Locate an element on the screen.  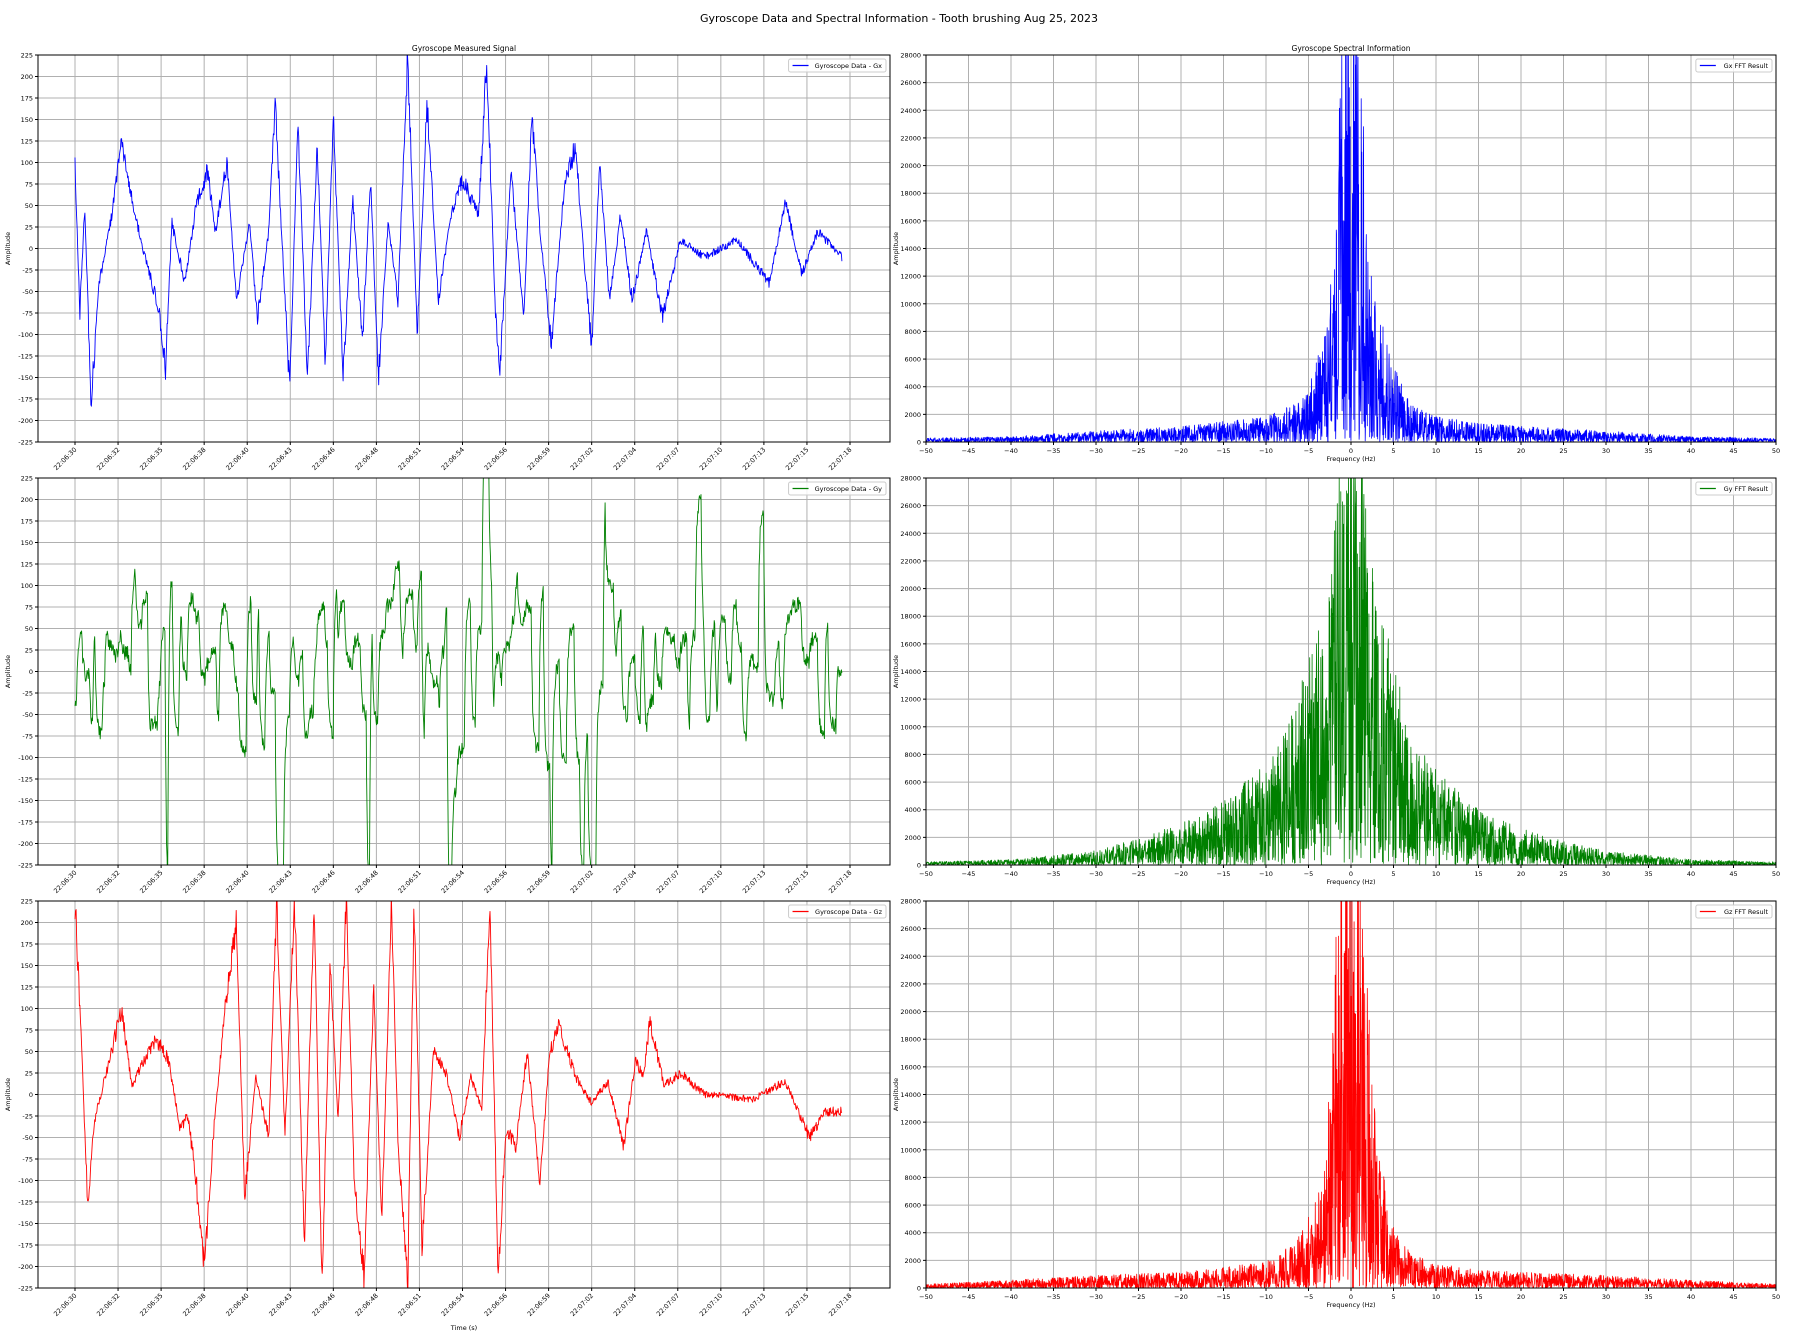
gx-time-series is located at coordinates (458, 231).